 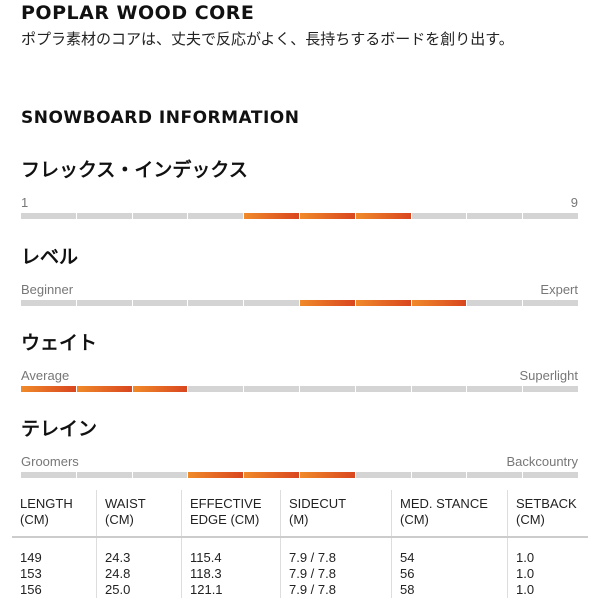 What do you see at coordinates (139, 590) in the screenshot?
I see `table-cell: 25.0` at bounding box center [139, 590].